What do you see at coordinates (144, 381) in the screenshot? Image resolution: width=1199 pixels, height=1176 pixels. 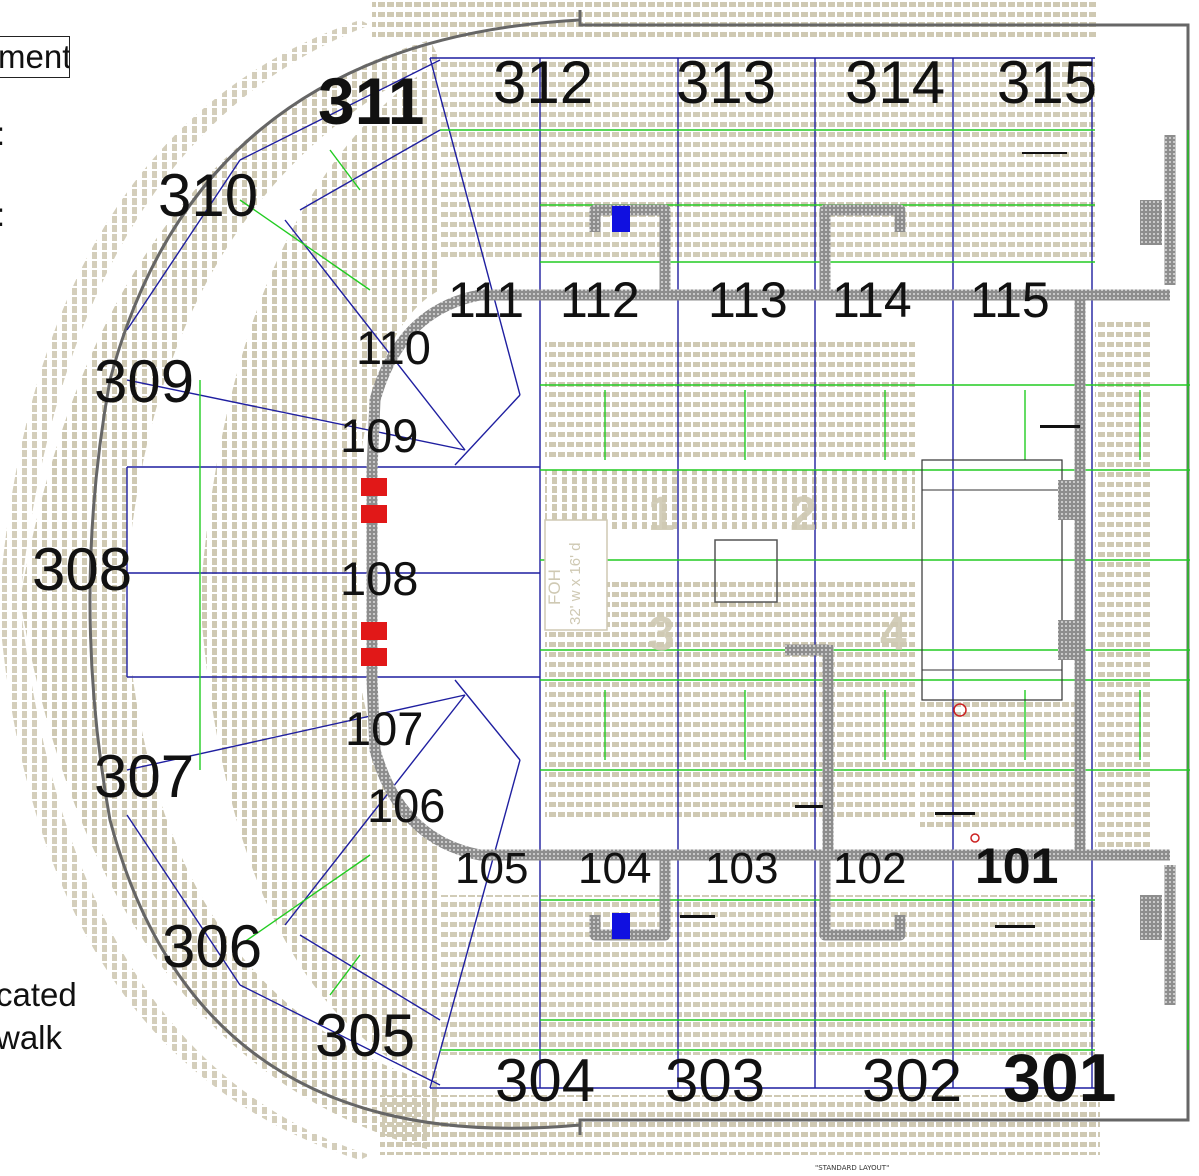 I see `section-309: 309` at bounding box center [144, 381].